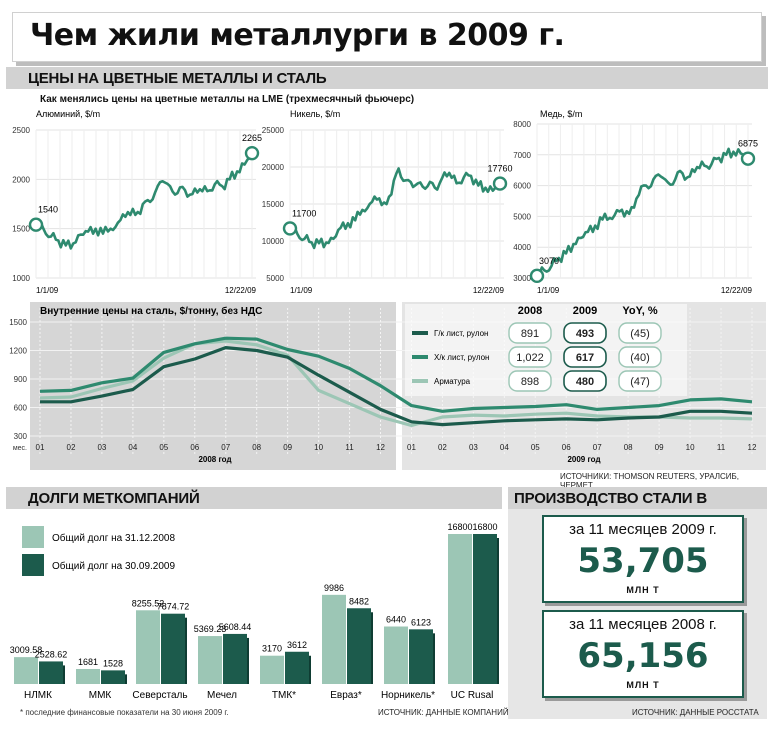 The height and width of the screenshot is (731, 773). What do you see at coordinates (225, 447) in the screenshot?
I see `steel-month-label: 07` at bounding box center [225, 447].